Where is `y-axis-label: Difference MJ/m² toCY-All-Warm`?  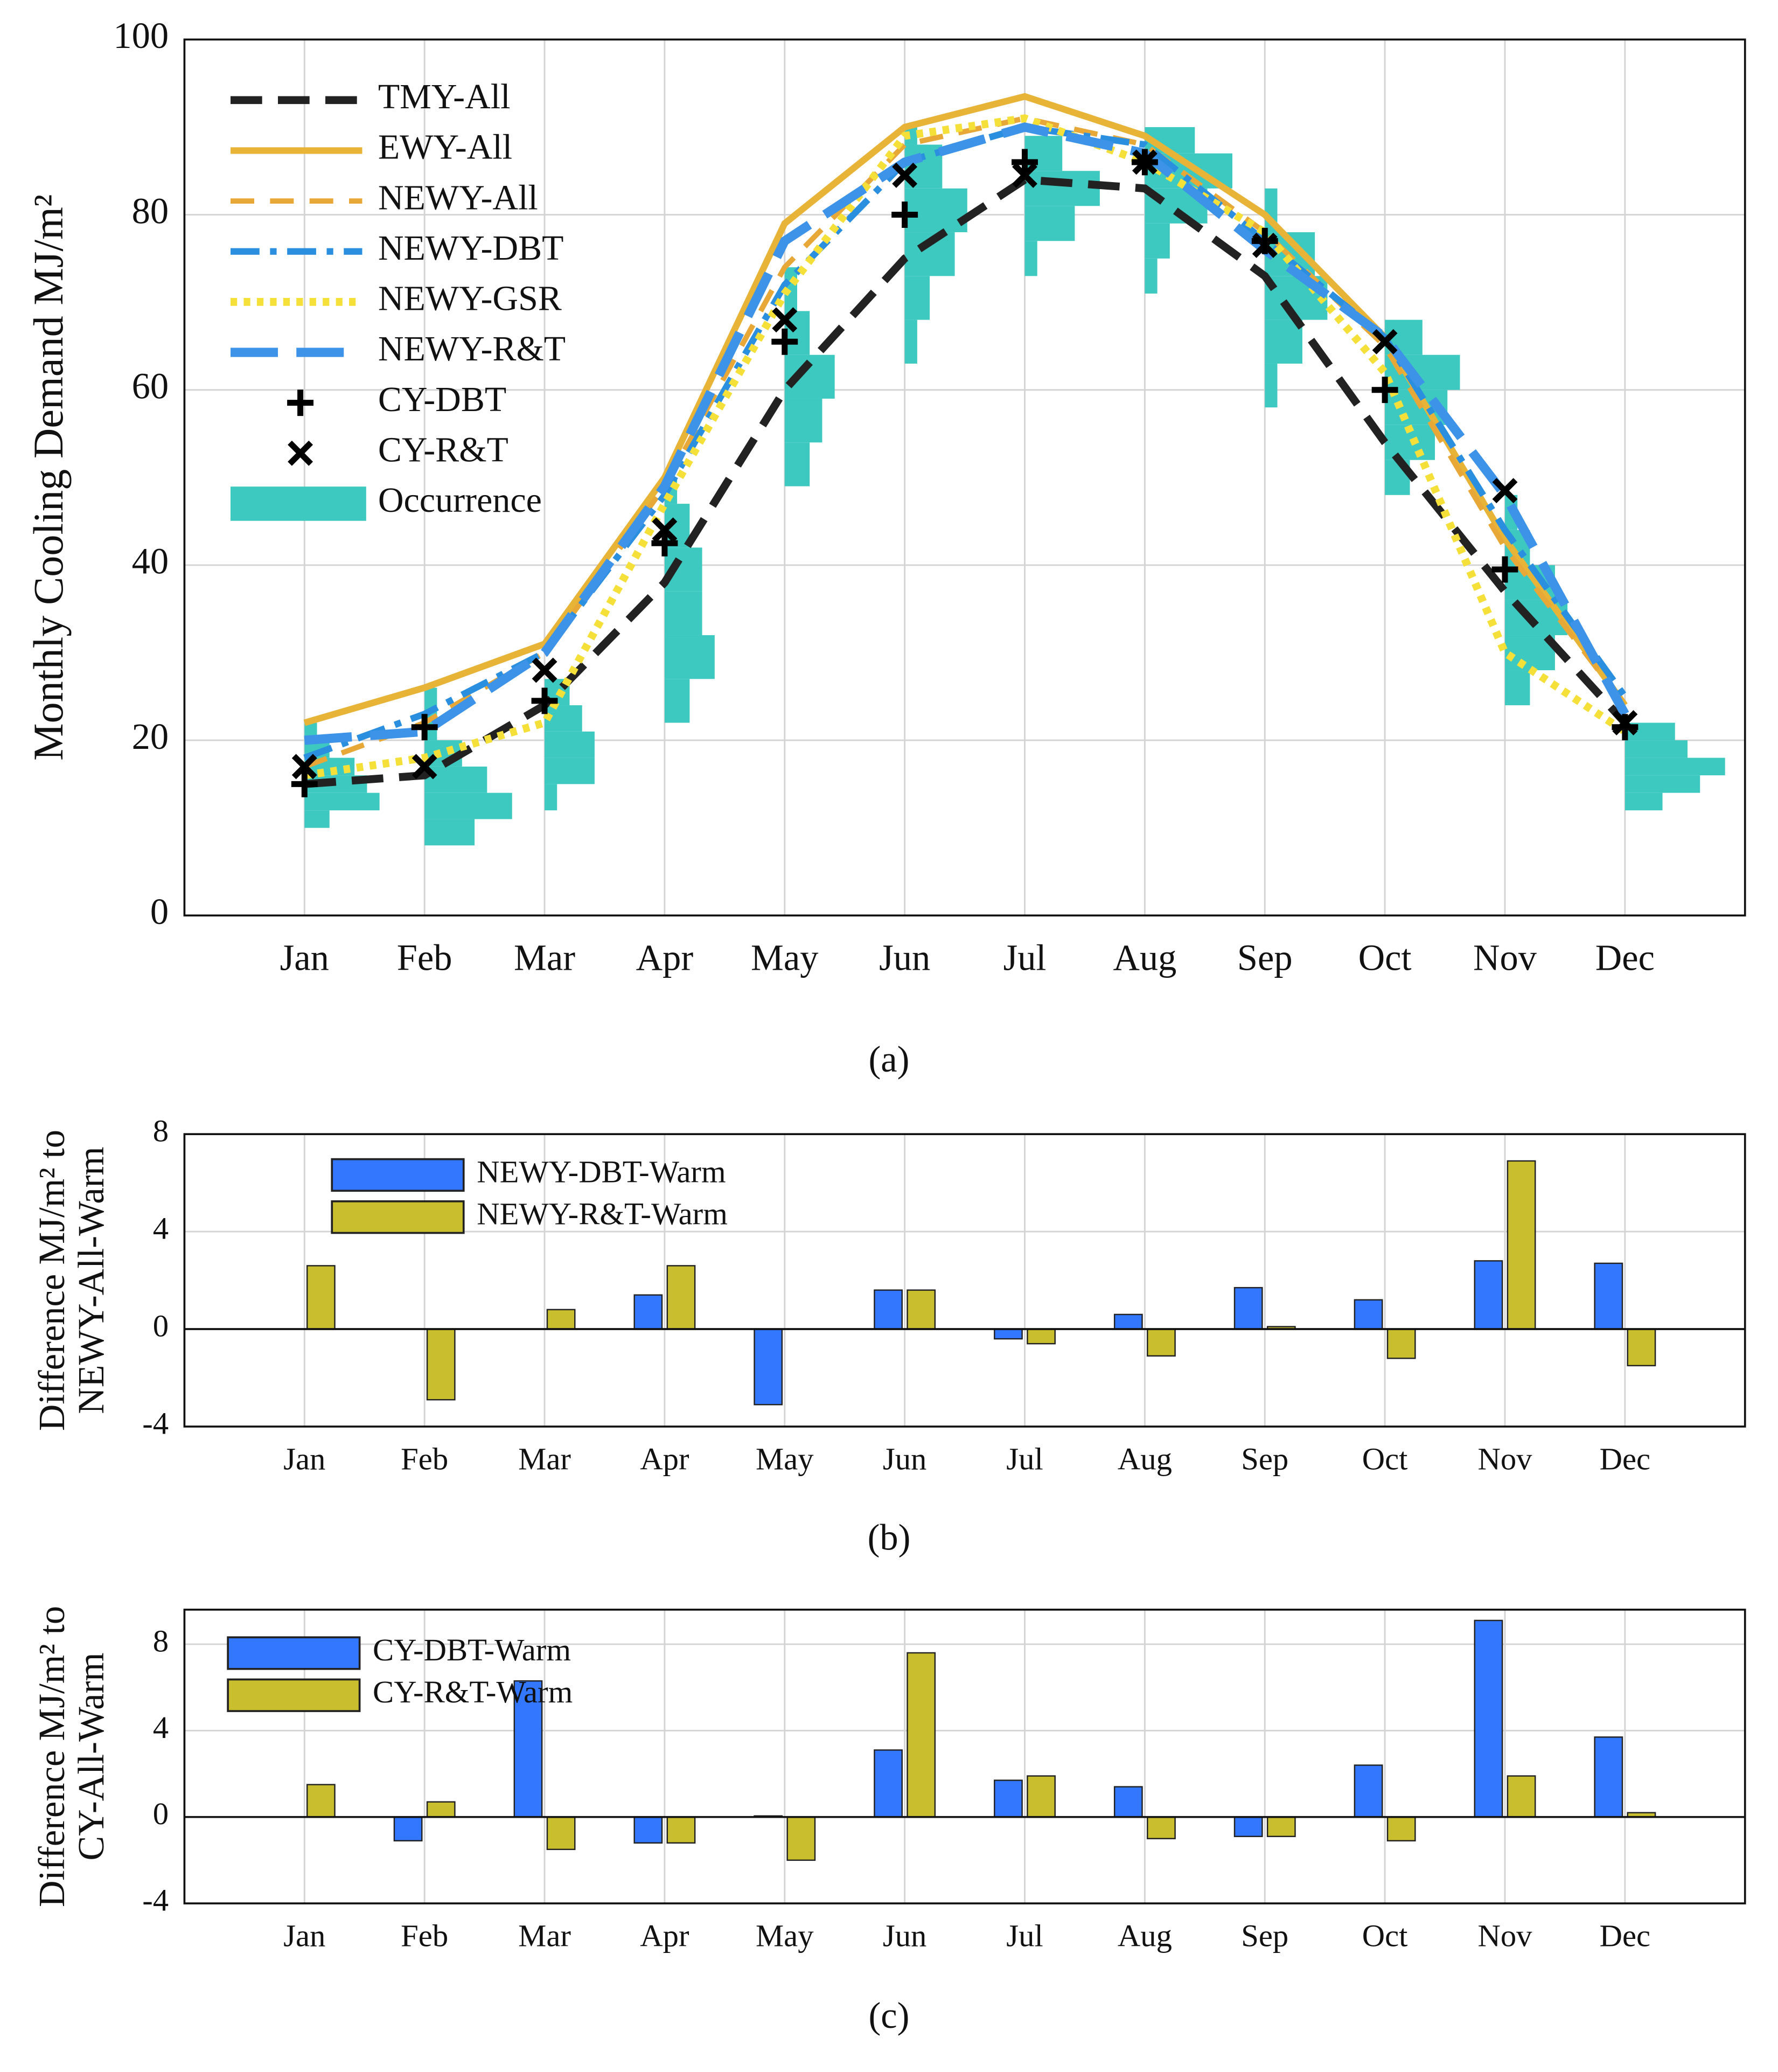
y-axis-label: Difference MJ/m² toCY-All-Warm is located at coordinates (71, 1756).